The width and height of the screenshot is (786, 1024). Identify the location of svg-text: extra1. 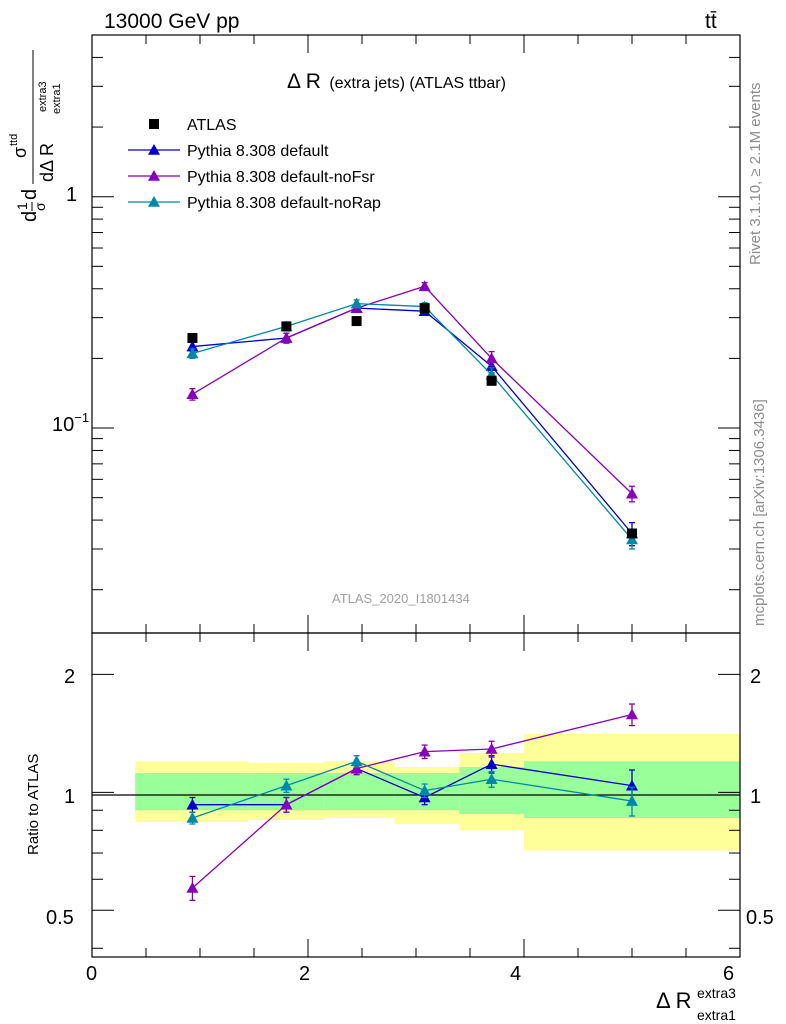
(57, 98).